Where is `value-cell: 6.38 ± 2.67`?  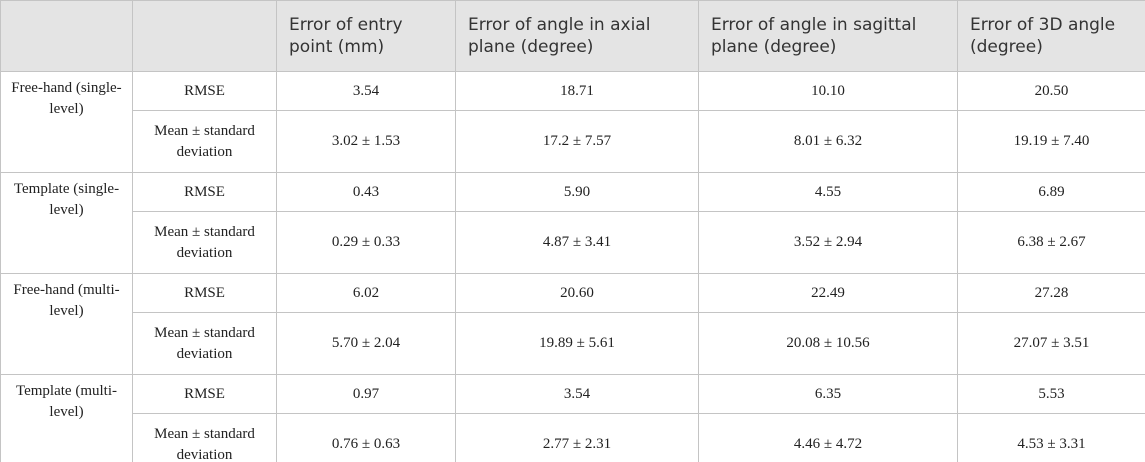
value-cell: 6.38 ± 2.67 is located at coordinates (1051, 242).